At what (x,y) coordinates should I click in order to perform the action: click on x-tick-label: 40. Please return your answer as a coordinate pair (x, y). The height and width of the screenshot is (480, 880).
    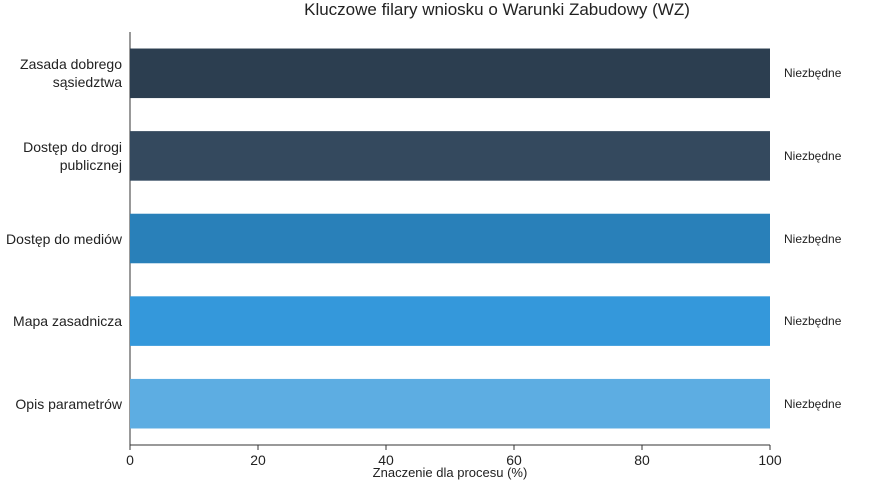
    Looking at the image, I should click on (386, 460).